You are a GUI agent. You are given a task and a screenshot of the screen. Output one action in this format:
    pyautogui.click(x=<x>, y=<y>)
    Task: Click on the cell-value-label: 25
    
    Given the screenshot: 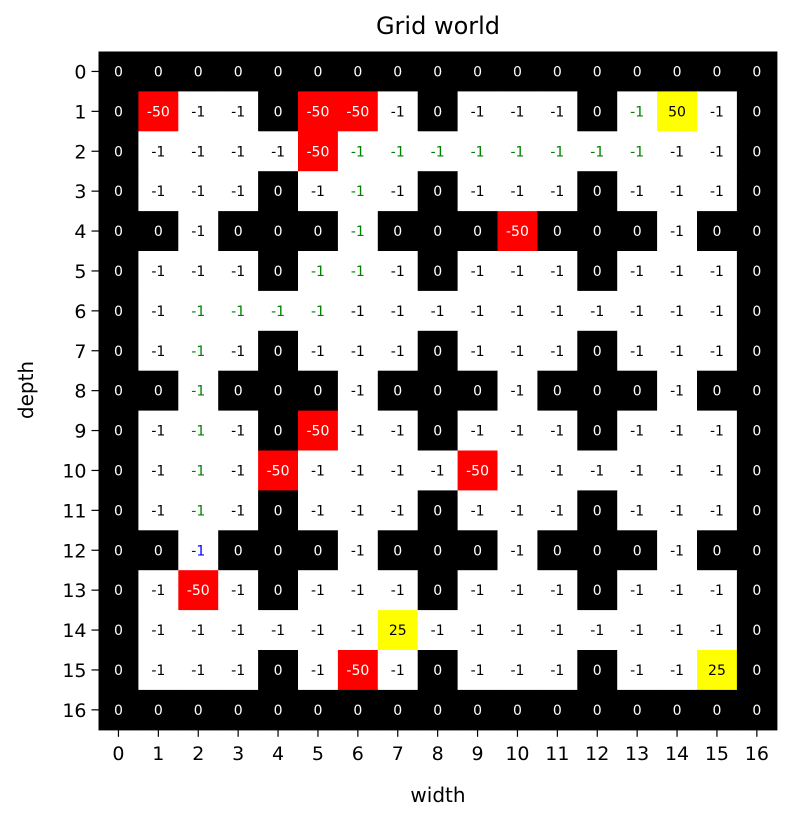 What is the action you would take?
    pyautogui.click(x=398, y=631)
    